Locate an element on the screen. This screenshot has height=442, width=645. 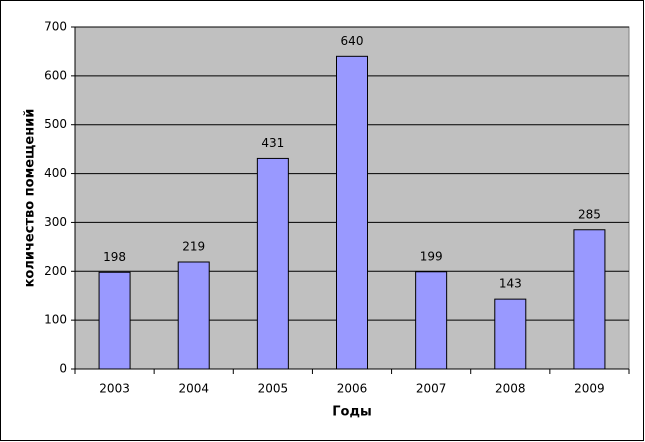
y-tick-label: 400 is located at coordinates (55, 173).